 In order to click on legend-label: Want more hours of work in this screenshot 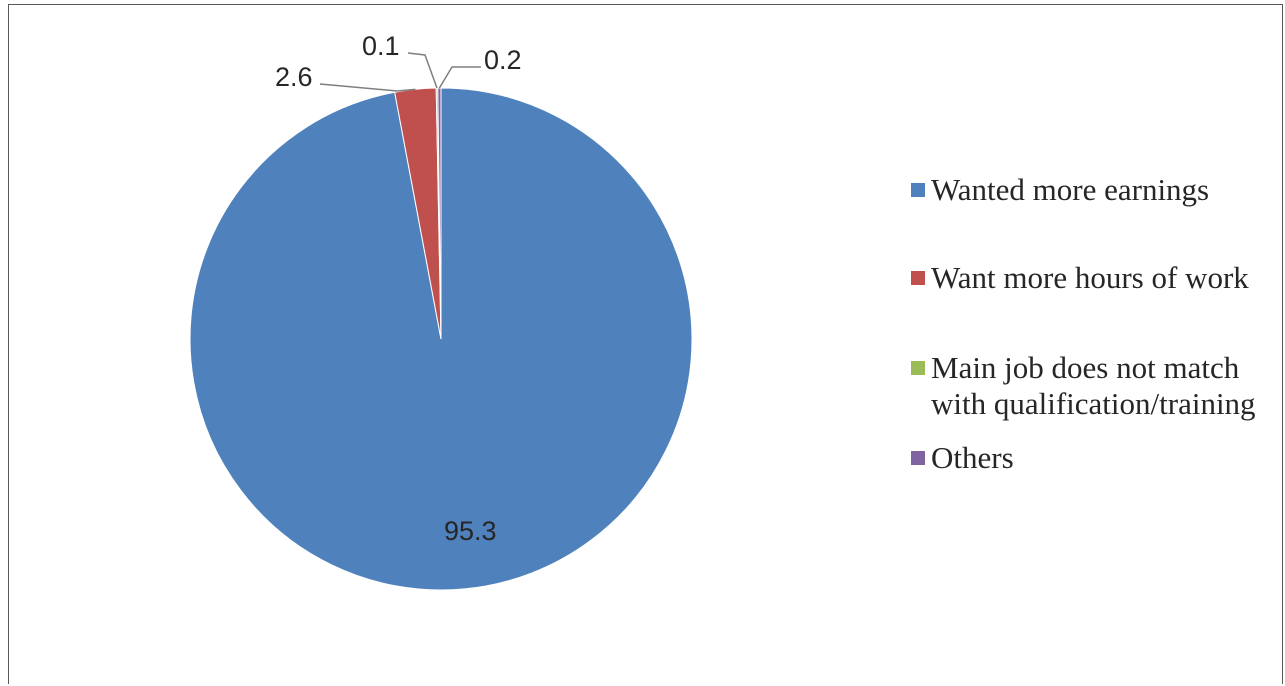, I will do `click(1090, 277)`.